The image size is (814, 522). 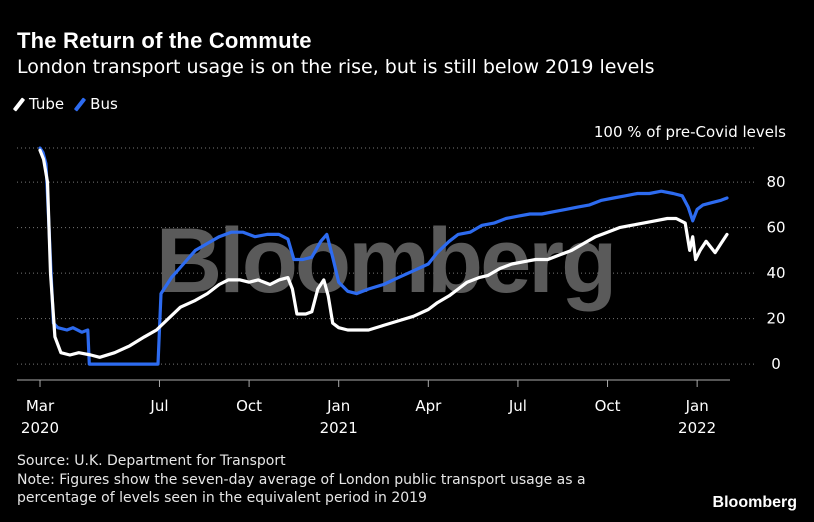 I want to click on x-year-label-2020: 2020, so click(x=40, y=428).